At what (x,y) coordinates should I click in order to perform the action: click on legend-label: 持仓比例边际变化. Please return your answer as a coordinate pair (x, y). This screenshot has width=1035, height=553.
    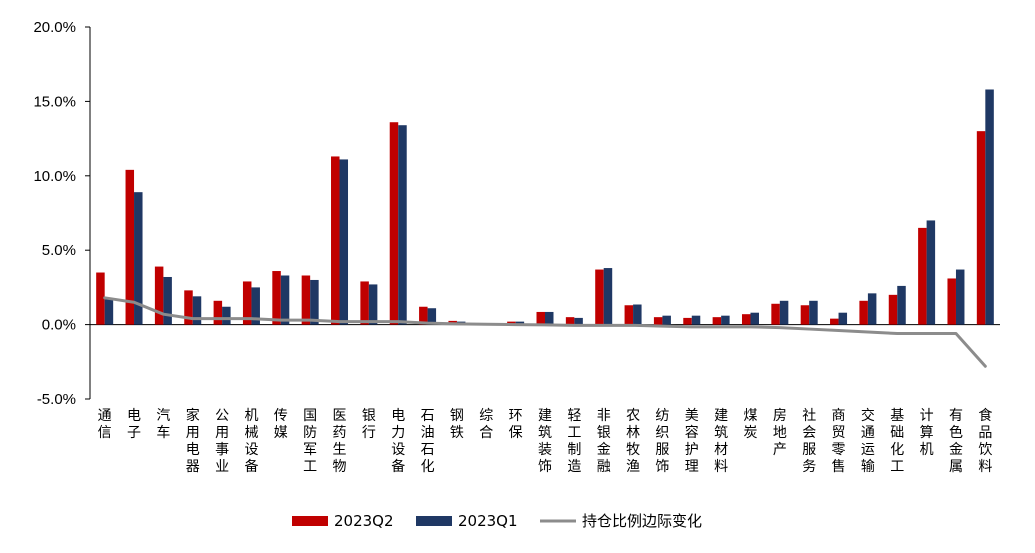
    Looking at the image, I should click on (642, 521).